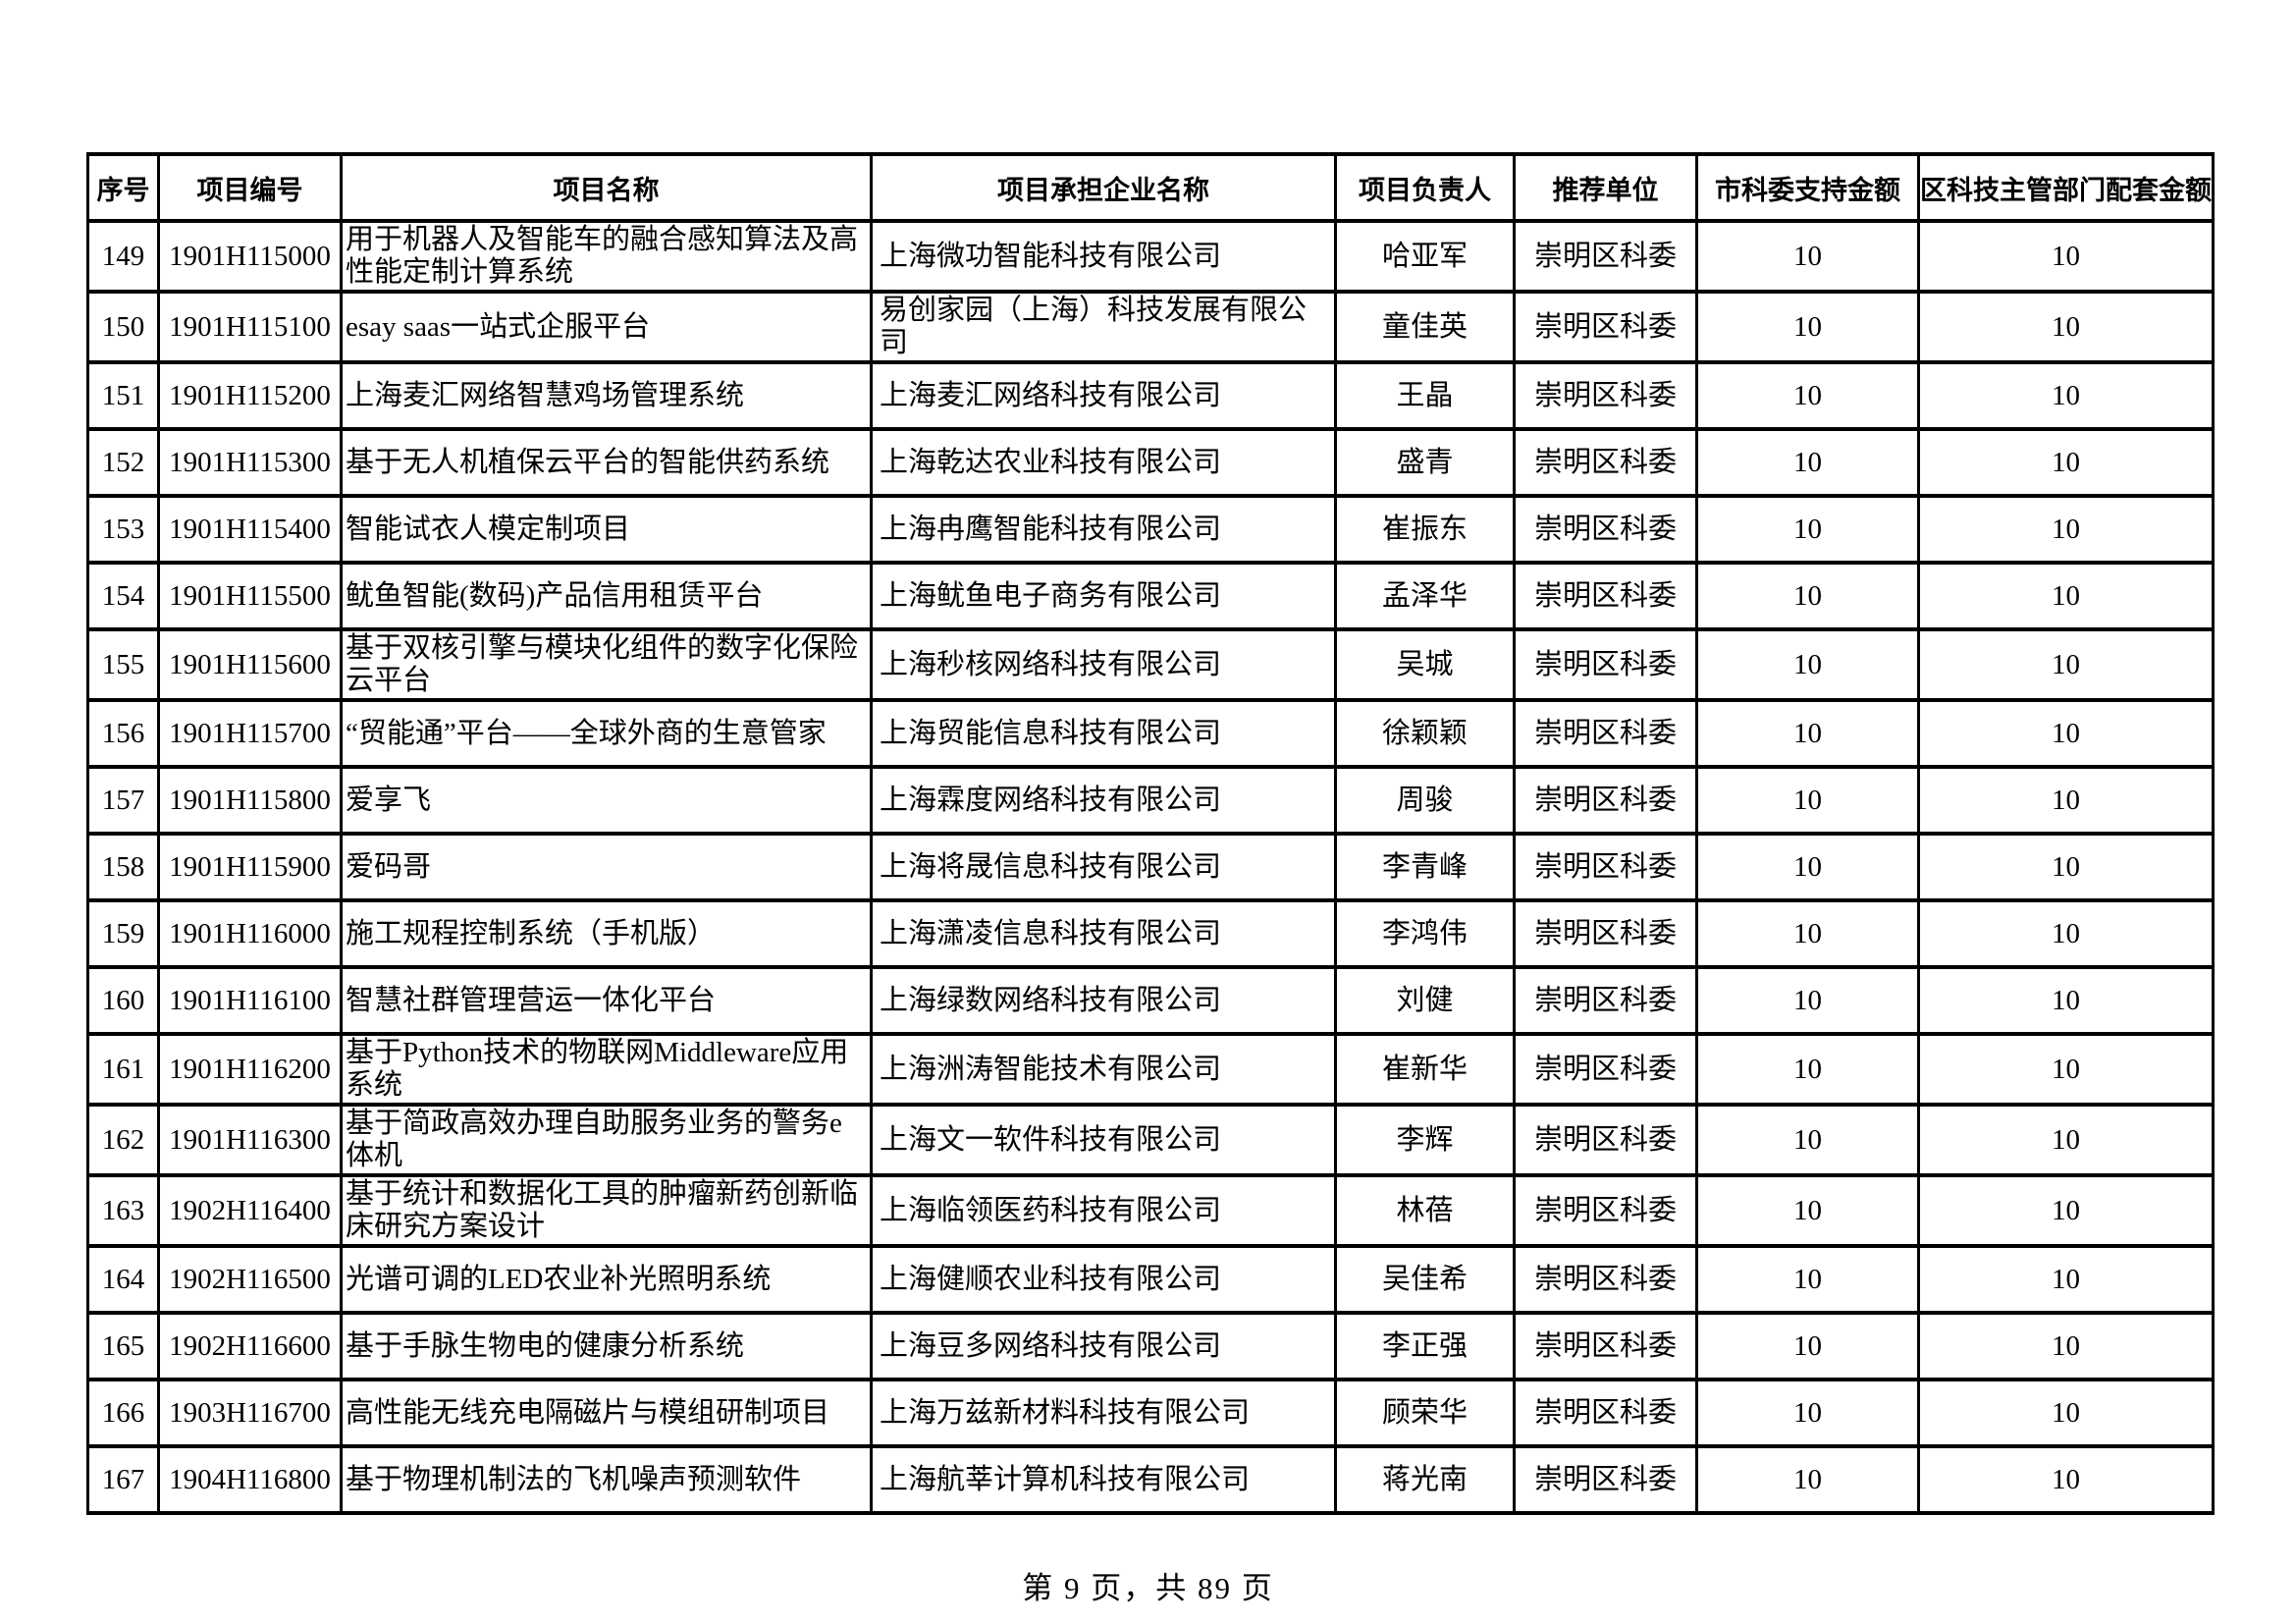 Image resolution: width=2296 pixels, height=1624 pixels. Describe the element at coordinates (123, 867) in the screenshot. I see `cell-serial: 158` at that location.